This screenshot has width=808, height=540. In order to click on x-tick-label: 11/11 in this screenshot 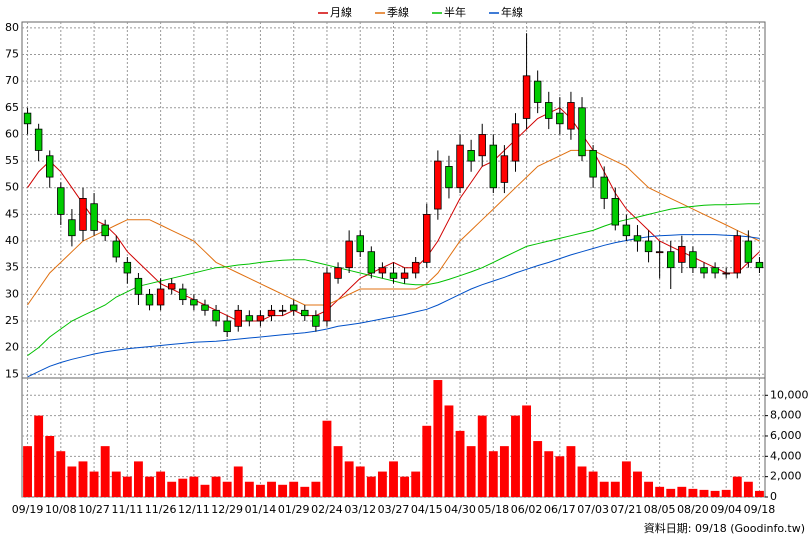, I will do `click(127, 509)`.